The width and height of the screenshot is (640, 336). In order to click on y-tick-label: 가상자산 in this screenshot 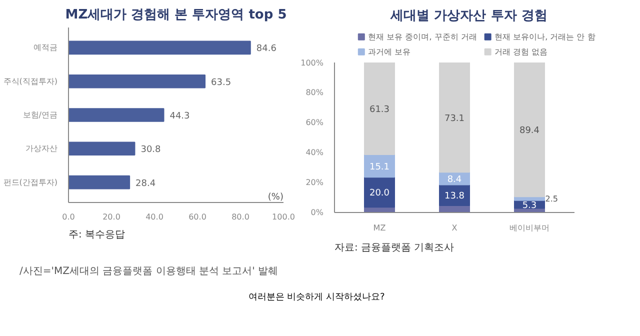, I will do `click(42, 149)`.